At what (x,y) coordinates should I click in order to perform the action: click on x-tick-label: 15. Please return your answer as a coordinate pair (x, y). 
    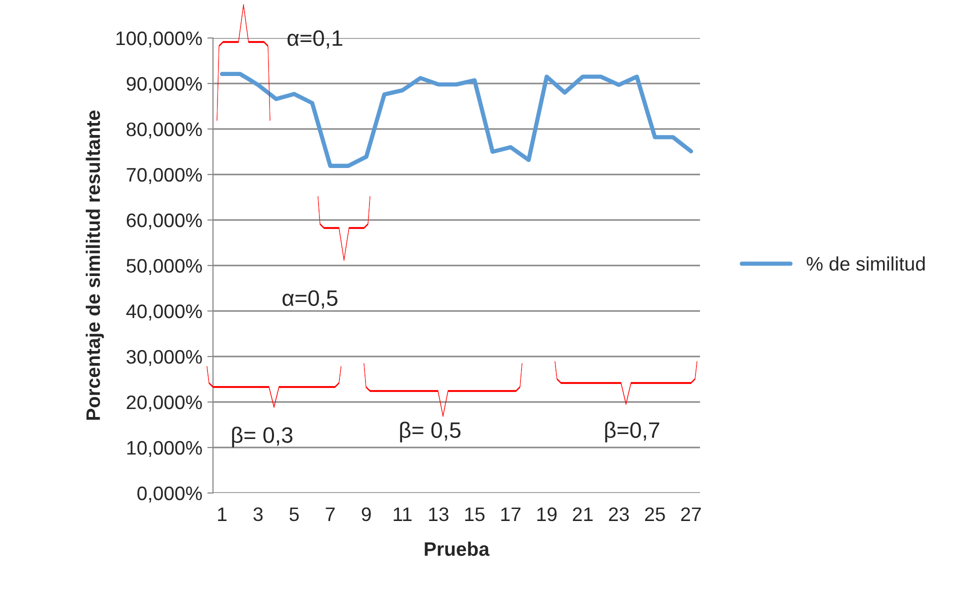
    Looking at the image, I should click on (475, 515).